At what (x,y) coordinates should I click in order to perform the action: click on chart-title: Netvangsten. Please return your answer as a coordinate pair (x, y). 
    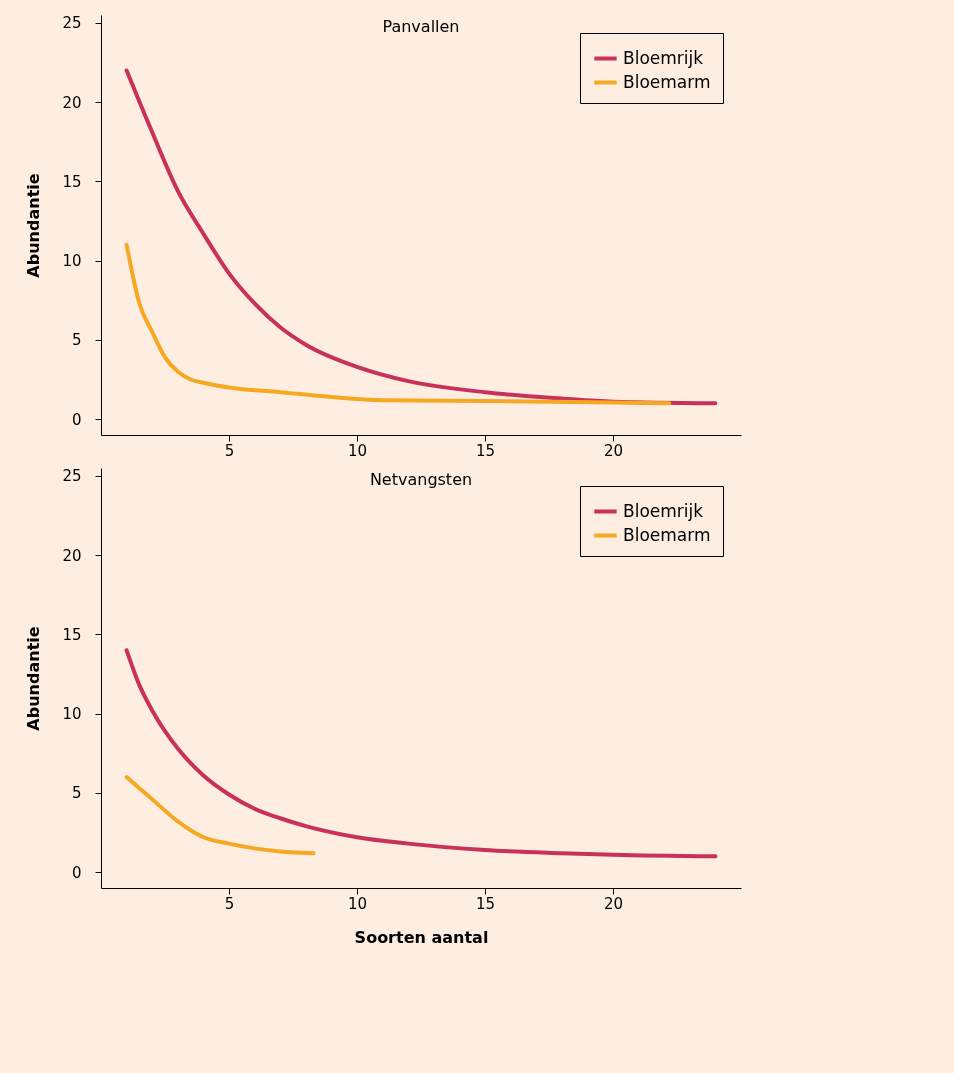
    Looking at the image, I should click on (421, 479).